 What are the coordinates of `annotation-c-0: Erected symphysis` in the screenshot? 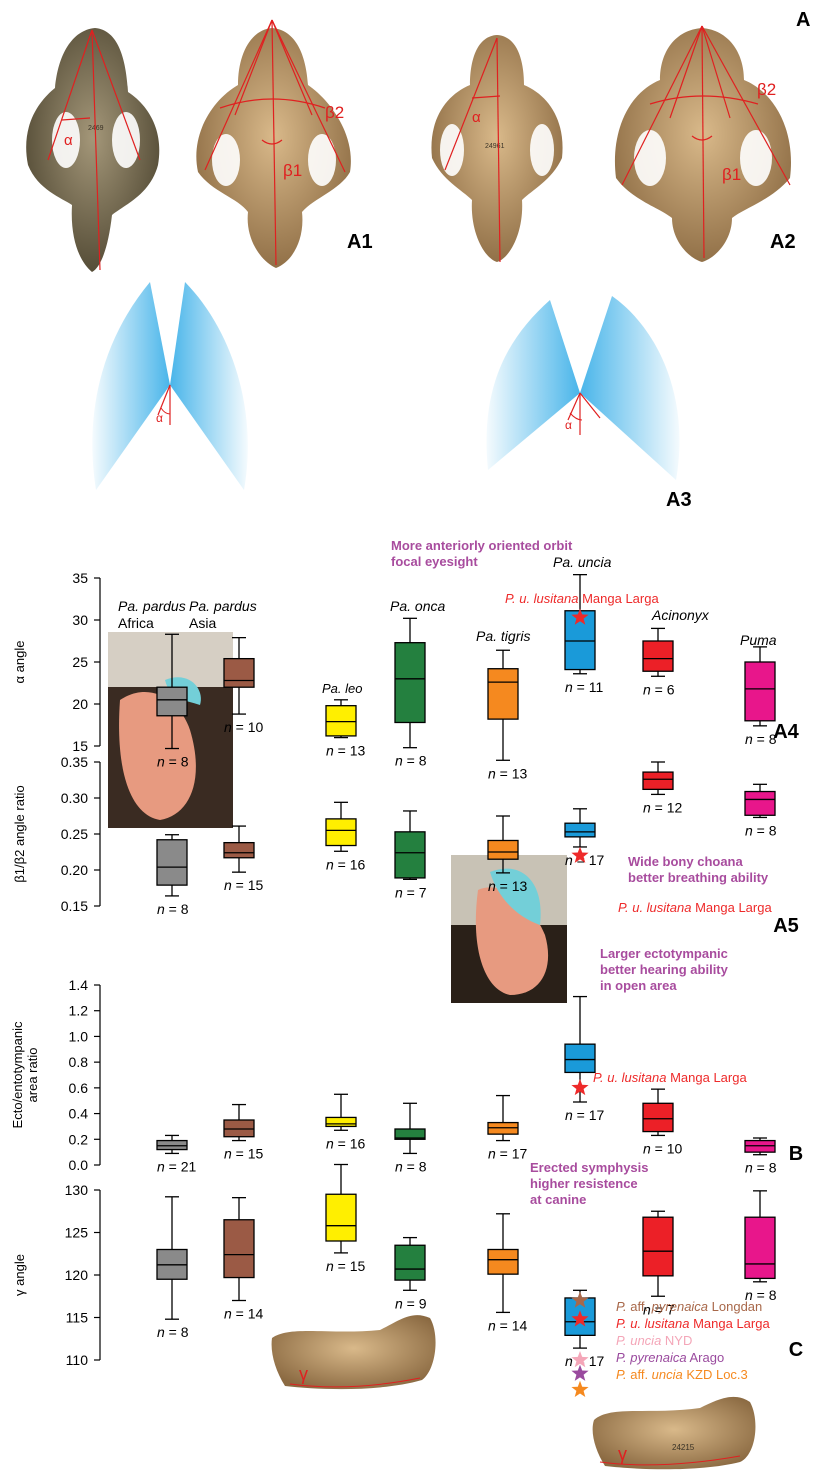 It's located at (589, 1167).